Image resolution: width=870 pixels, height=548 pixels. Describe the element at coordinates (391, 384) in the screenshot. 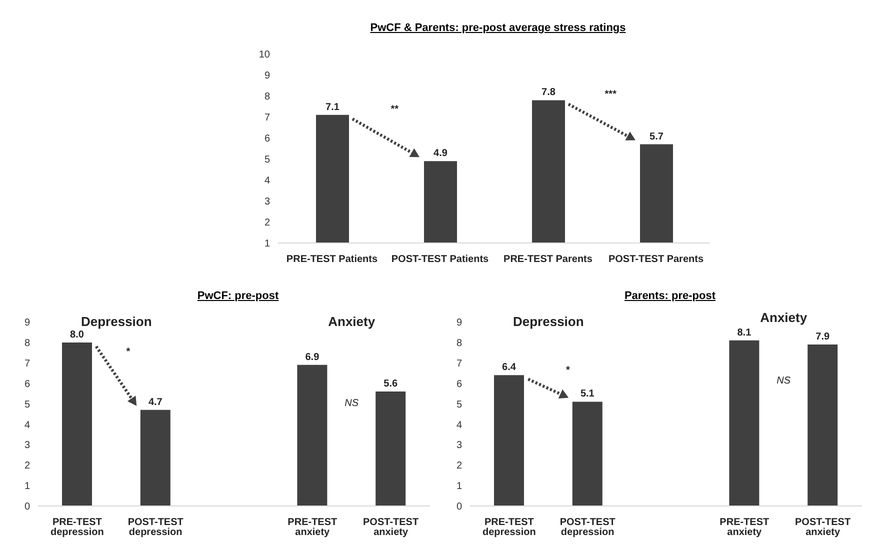

I see `data-label: 5.6` at that location.